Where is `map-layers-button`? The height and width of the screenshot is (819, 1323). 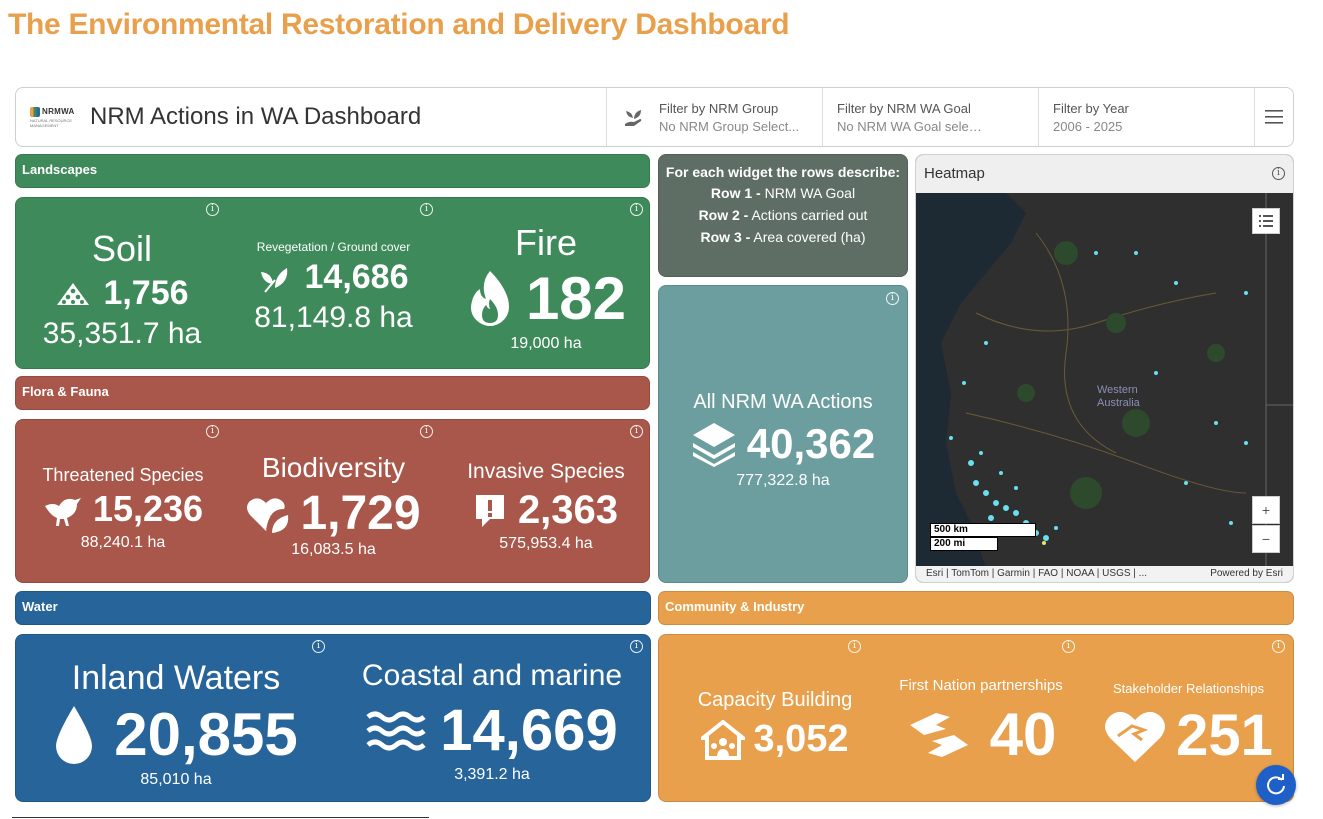
map-layers-button is located at coordinates (1266, 221).